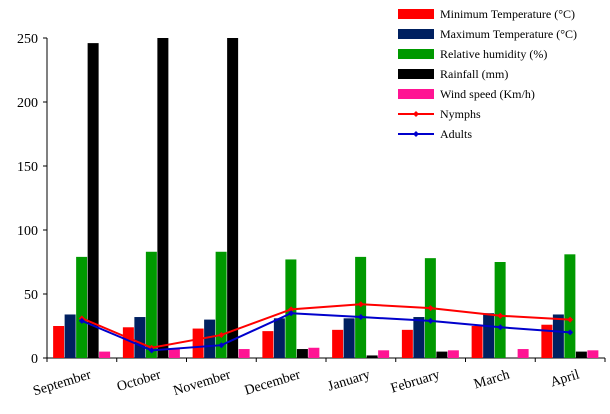 The height and width of the screenshot is (414, 610). I want to click on y-tick-label: 100, so click(27, 231).